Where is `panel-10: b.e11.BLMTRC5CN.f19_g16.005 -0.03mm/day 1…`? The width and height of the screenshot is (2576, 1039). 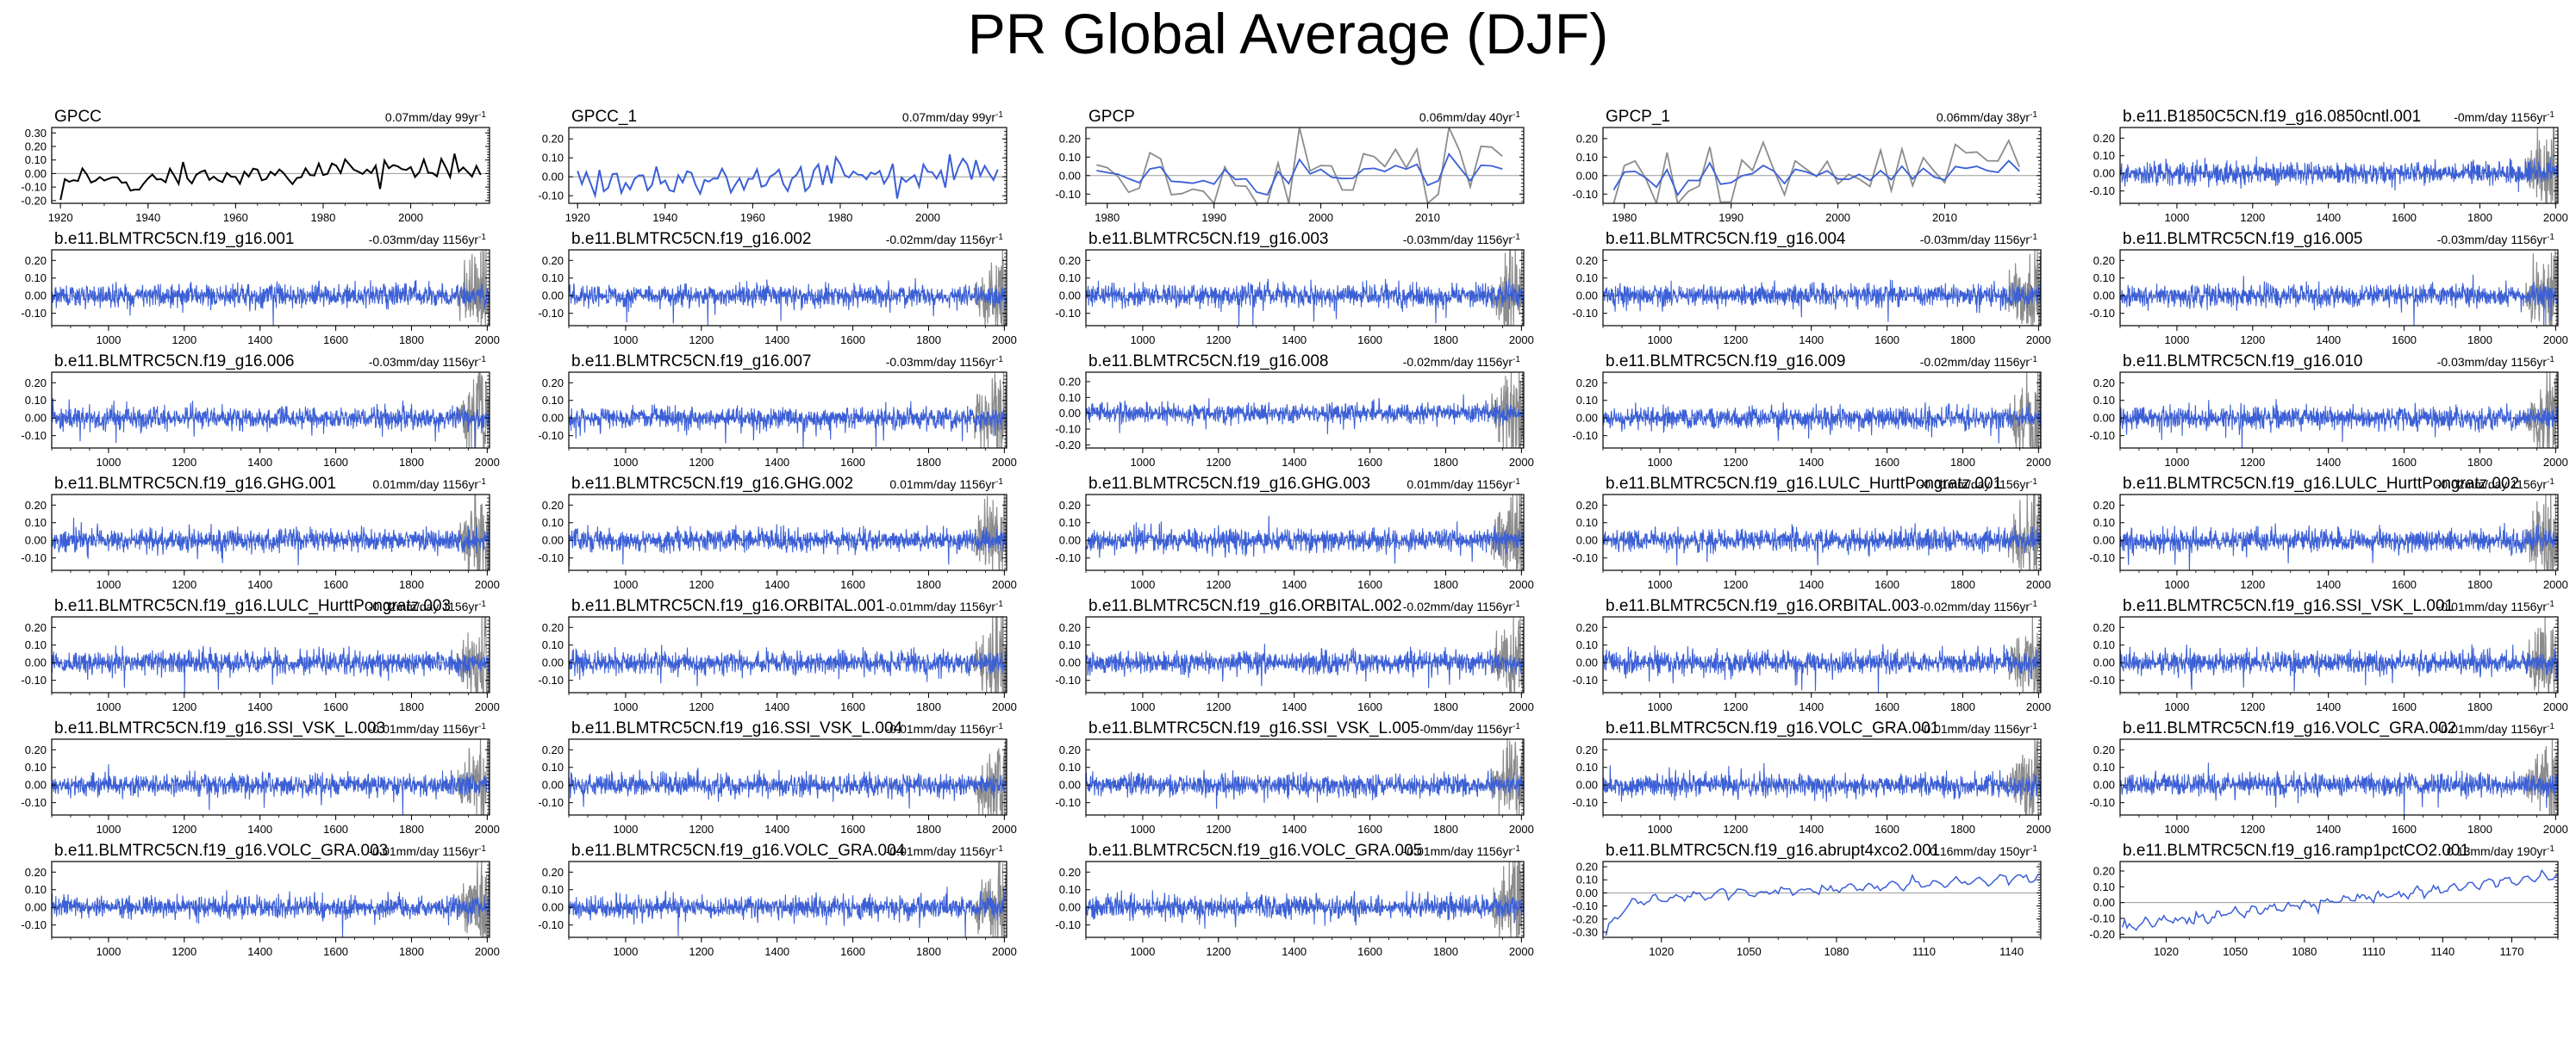 panel-10: b.e11.BLMTRC5CN.f19_g16.005 -0.03mm/day 1… is located at coordinates (2328, 288).